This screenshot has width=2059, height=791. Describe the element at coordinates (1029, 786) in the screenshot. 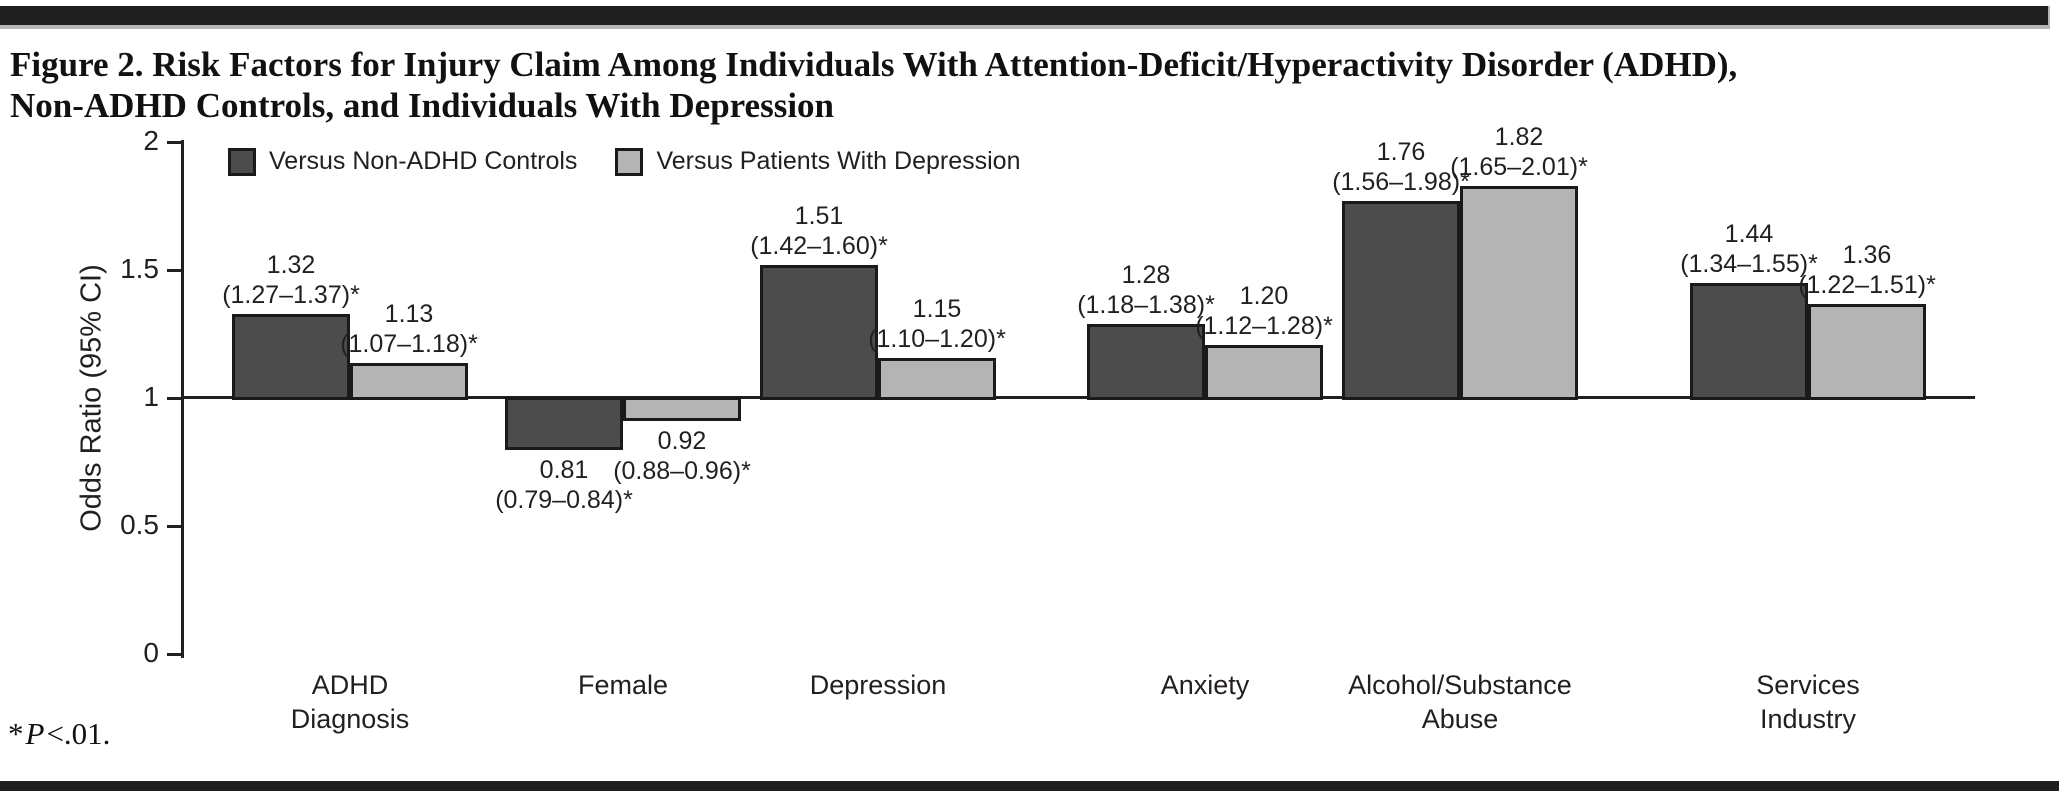

I see `bottom-divider` at that location.